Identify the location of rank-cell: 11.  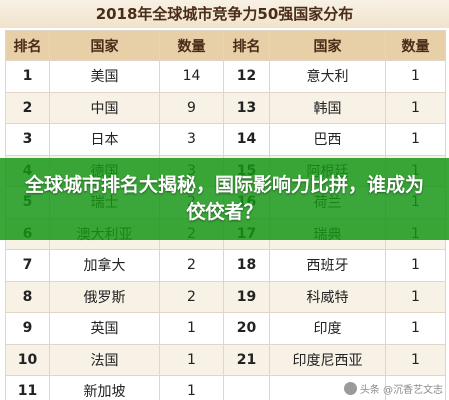
(27, 387).